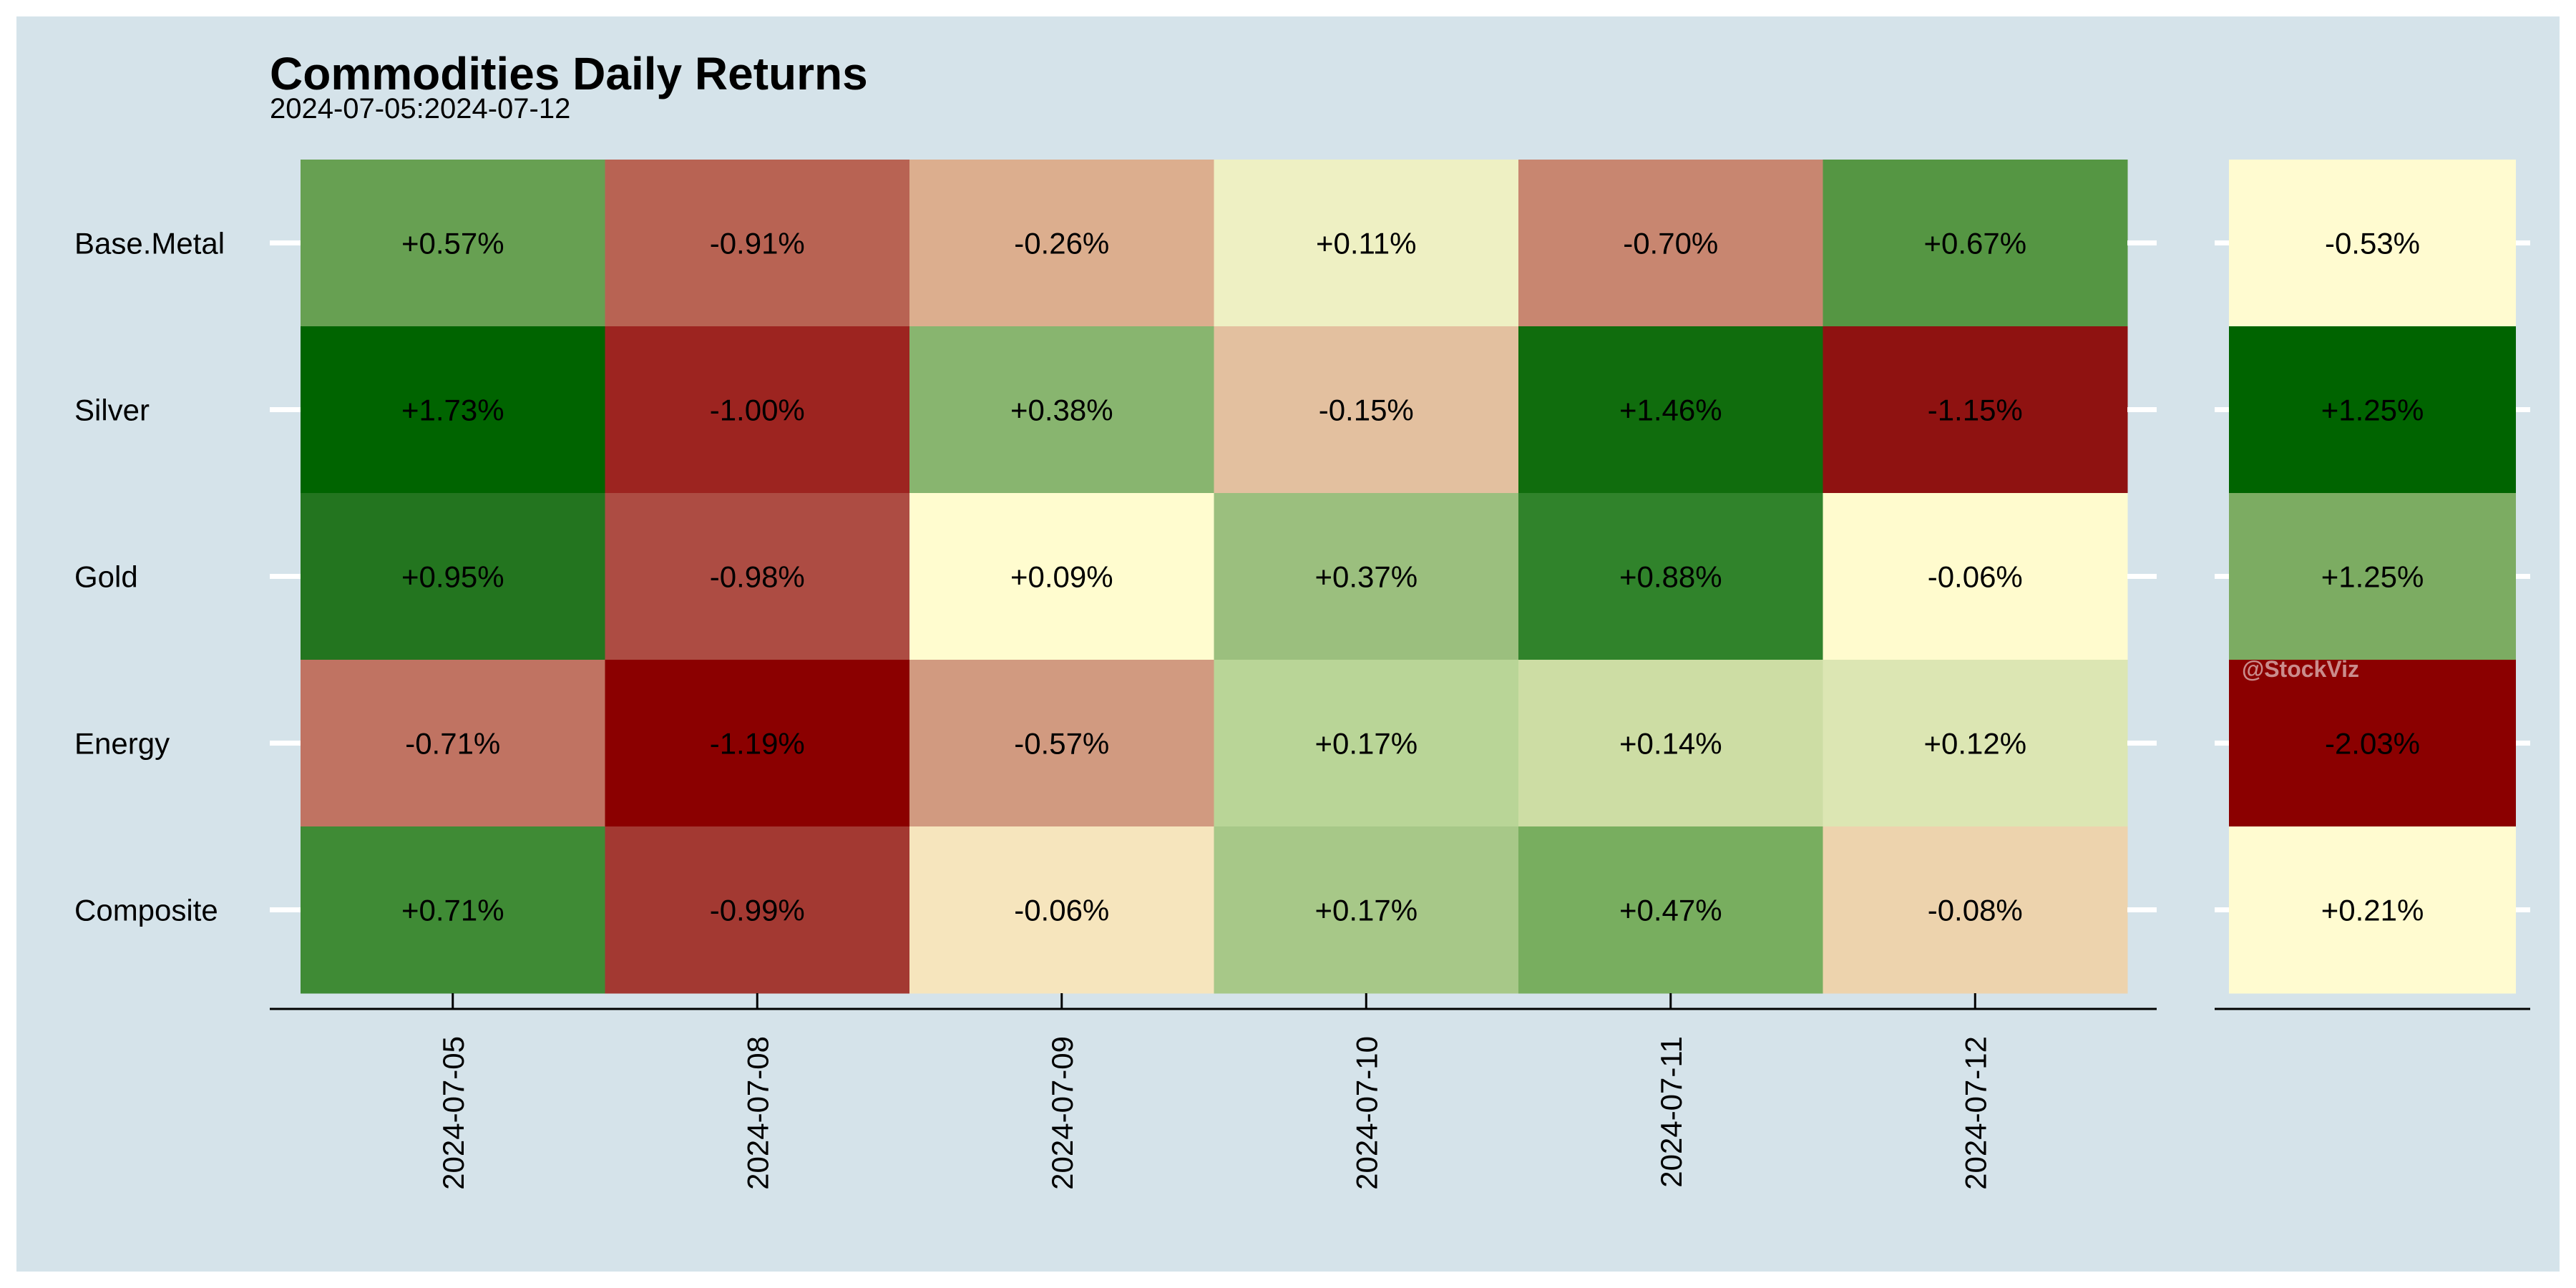  I want to click on cell-value-label: +1.46%, so click(1670, 410).